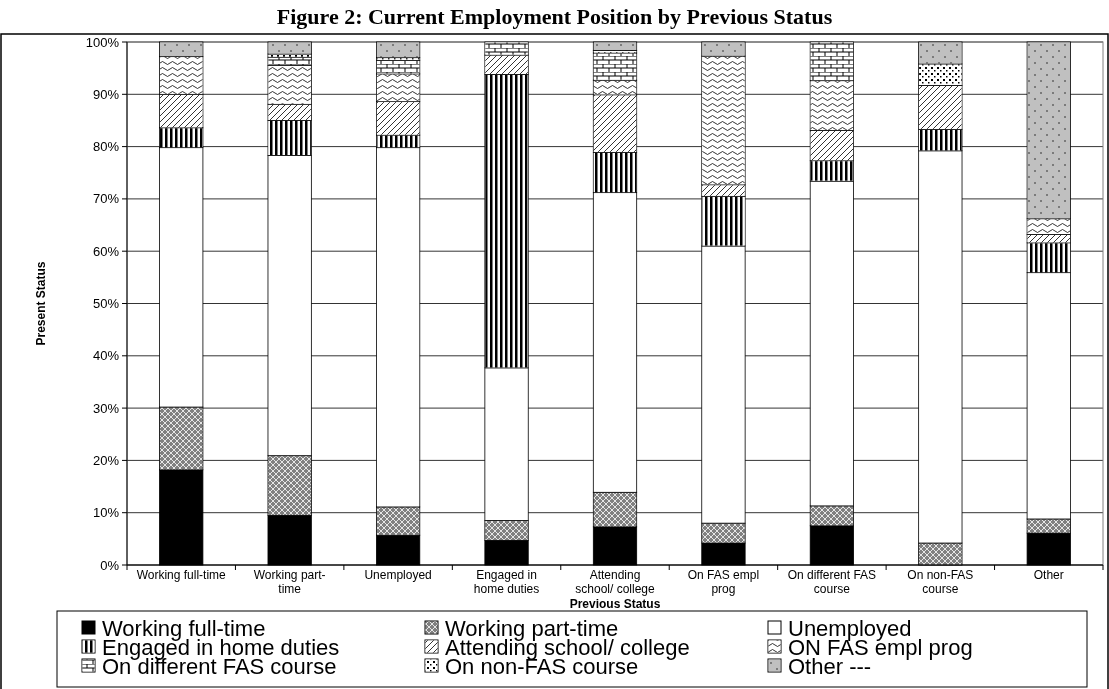 This screenshot has width=1109, height=689. I want to click on x-tick-label: Engaged in home duties, so click(506, 582).